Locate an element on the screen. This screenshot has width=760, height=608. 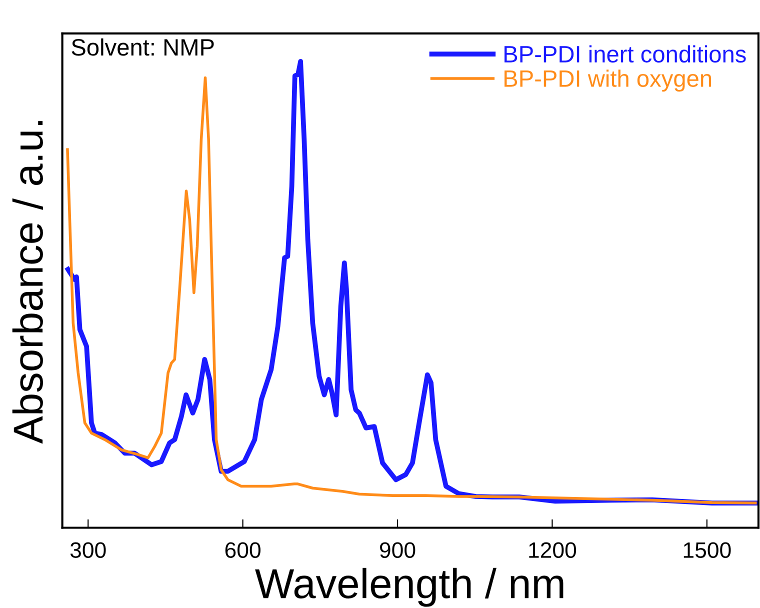
x-tick-label: 600 is located at coordinates (242, 550).